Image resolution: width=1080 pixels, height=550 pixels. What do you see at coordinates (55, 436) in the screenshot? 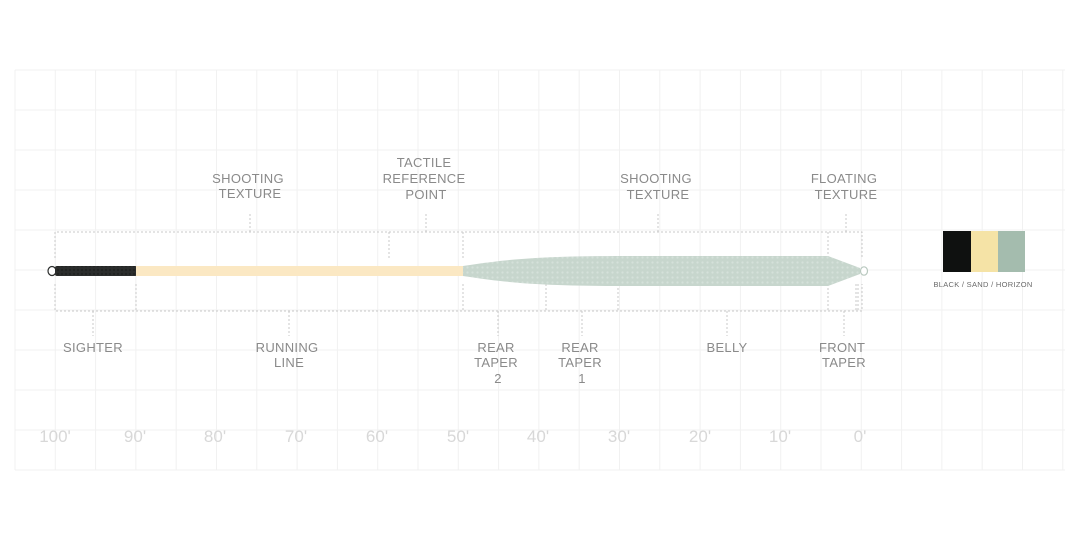
I see `scale-tick-label: 100'` at bounding box center [55, 436].